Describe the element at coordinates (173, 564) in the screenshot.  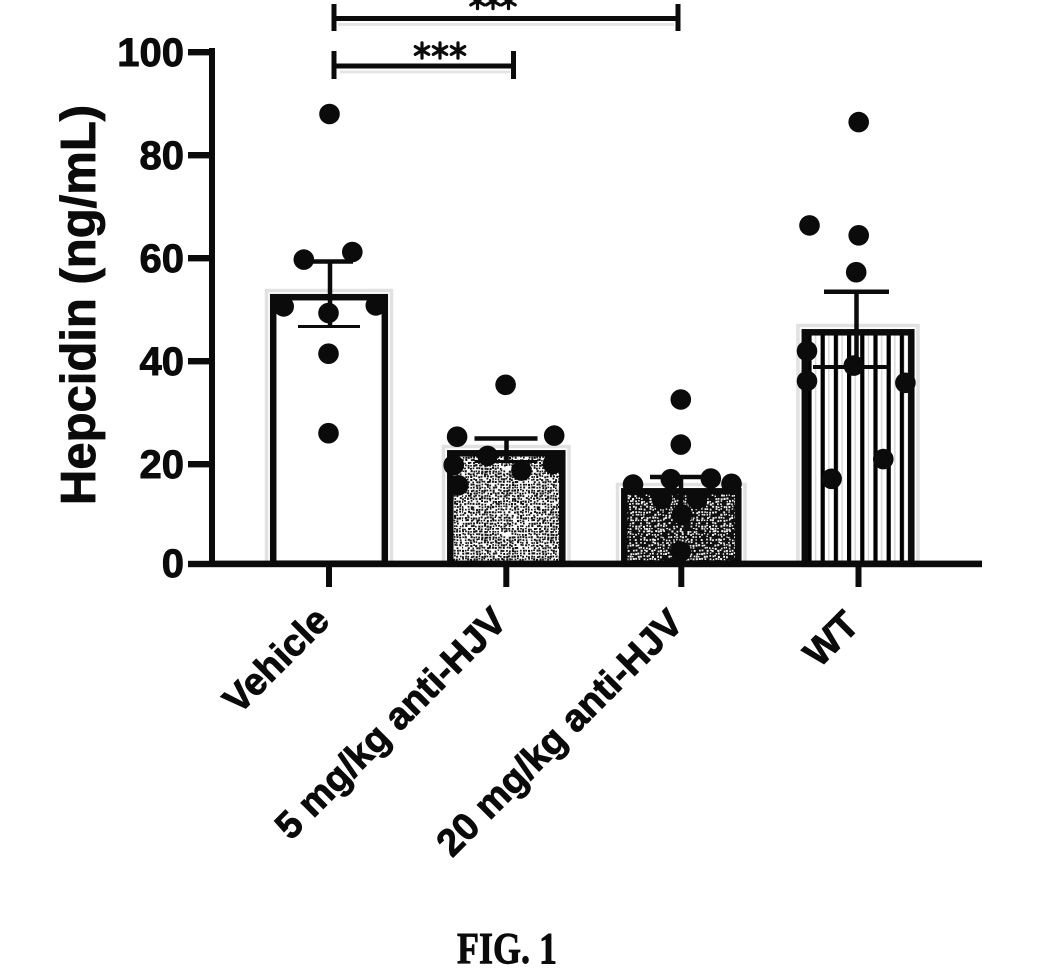
I see `svg-text: 0` at that location.